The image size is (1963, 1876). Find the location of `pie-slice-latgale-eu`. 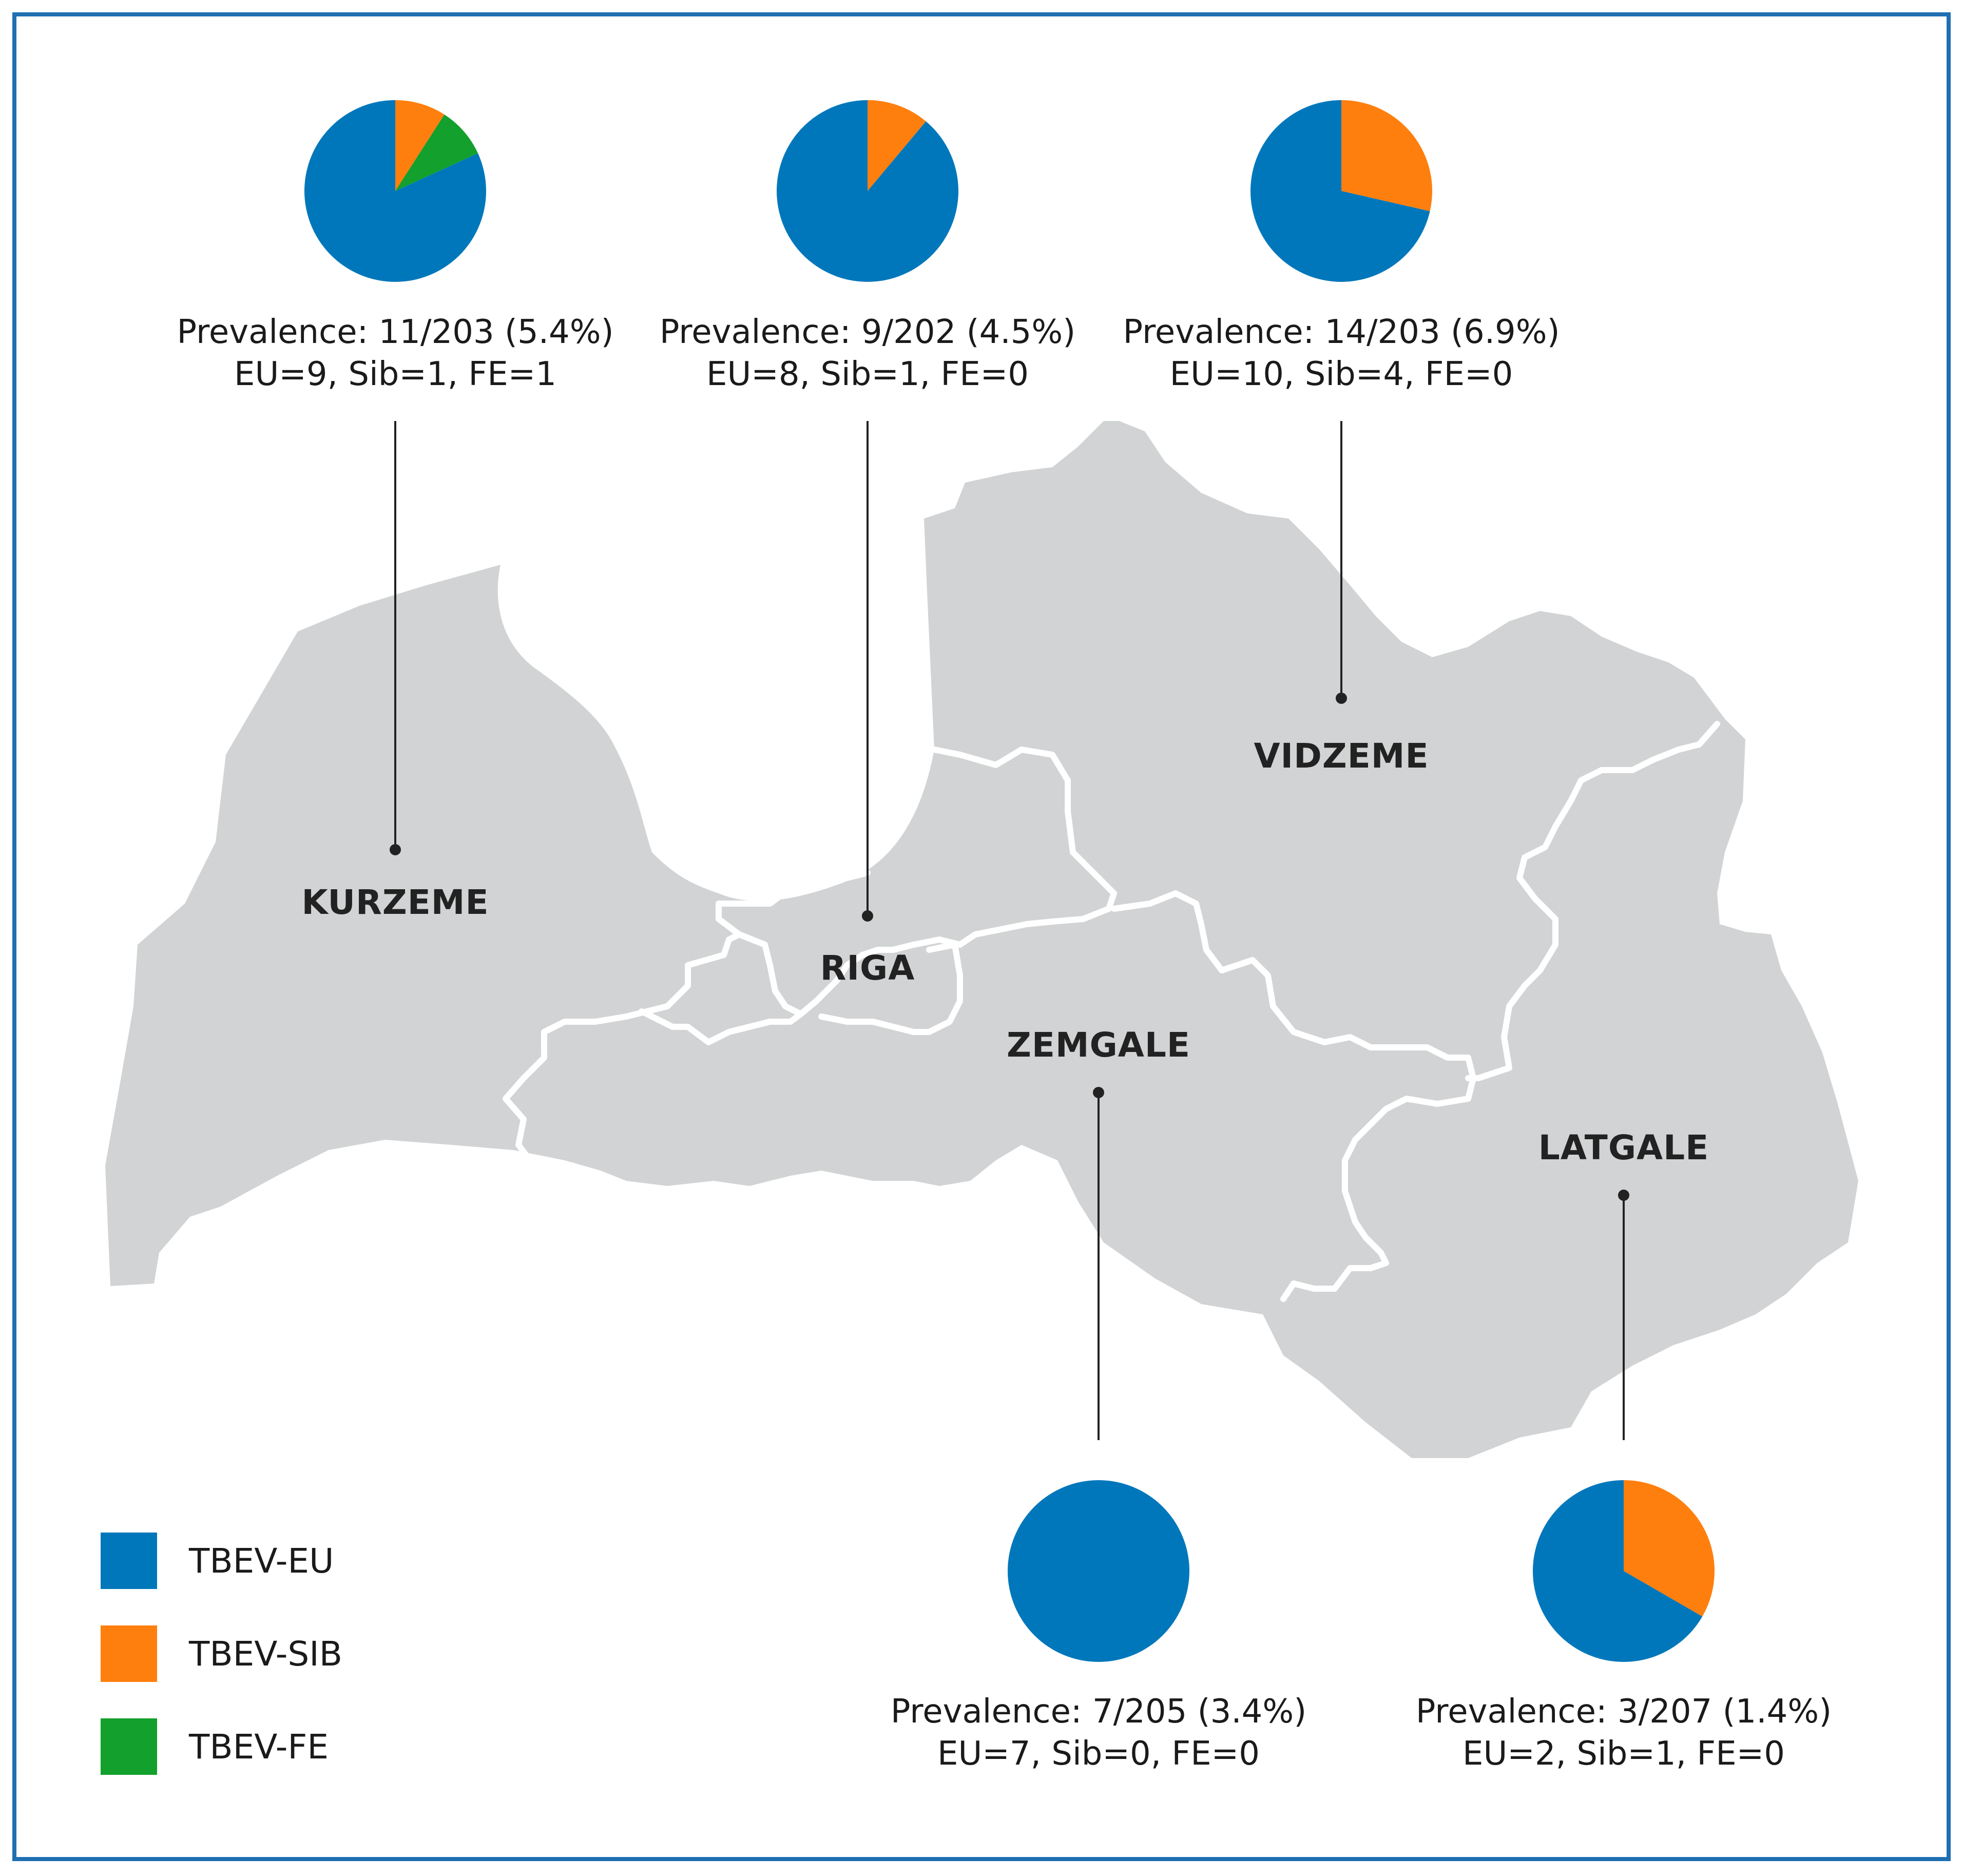

pie-slice-latgale-eu is located at coordinates (1618, 1571).